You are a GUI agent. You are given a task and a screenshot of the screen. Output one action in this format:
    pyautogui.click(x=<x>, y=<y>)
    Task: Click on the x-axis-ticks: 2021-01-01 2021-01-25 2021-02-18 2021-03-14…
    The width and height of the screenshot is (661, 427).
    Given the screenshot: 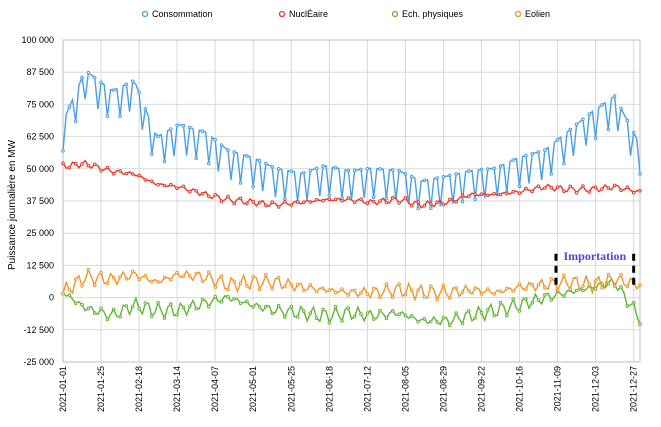 What is the action you would take?
    pyautogui.click(x=348, y=389)
    